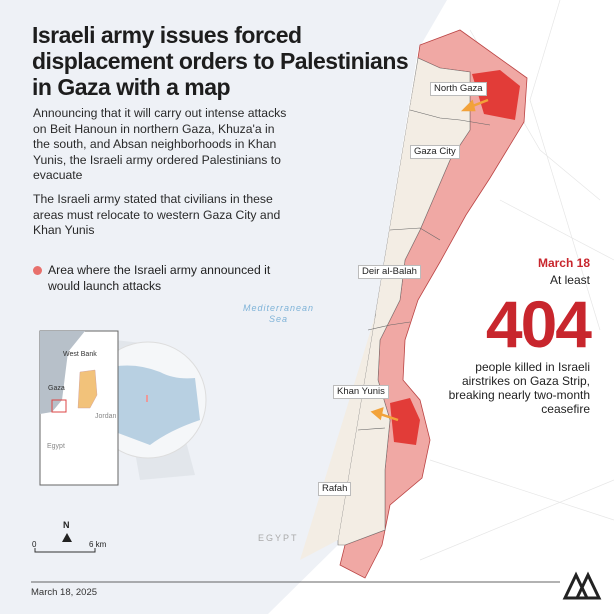 This screenshot has width=614, height=614. Describe the element at coordinates (98, 544) in the screenshot. I see `scale-end: 6 km` at that location.